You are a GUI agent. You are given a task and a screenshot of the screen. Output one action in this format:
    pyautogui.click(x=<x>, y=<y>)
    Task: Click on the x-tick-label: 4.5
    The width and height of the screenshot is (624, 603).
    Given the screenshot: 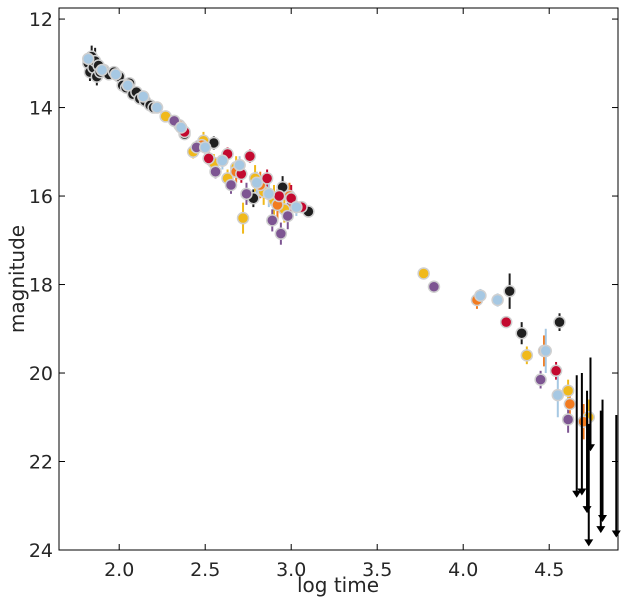 What is the action you would take?
    pyautogui.click(x=549, y=570)
    